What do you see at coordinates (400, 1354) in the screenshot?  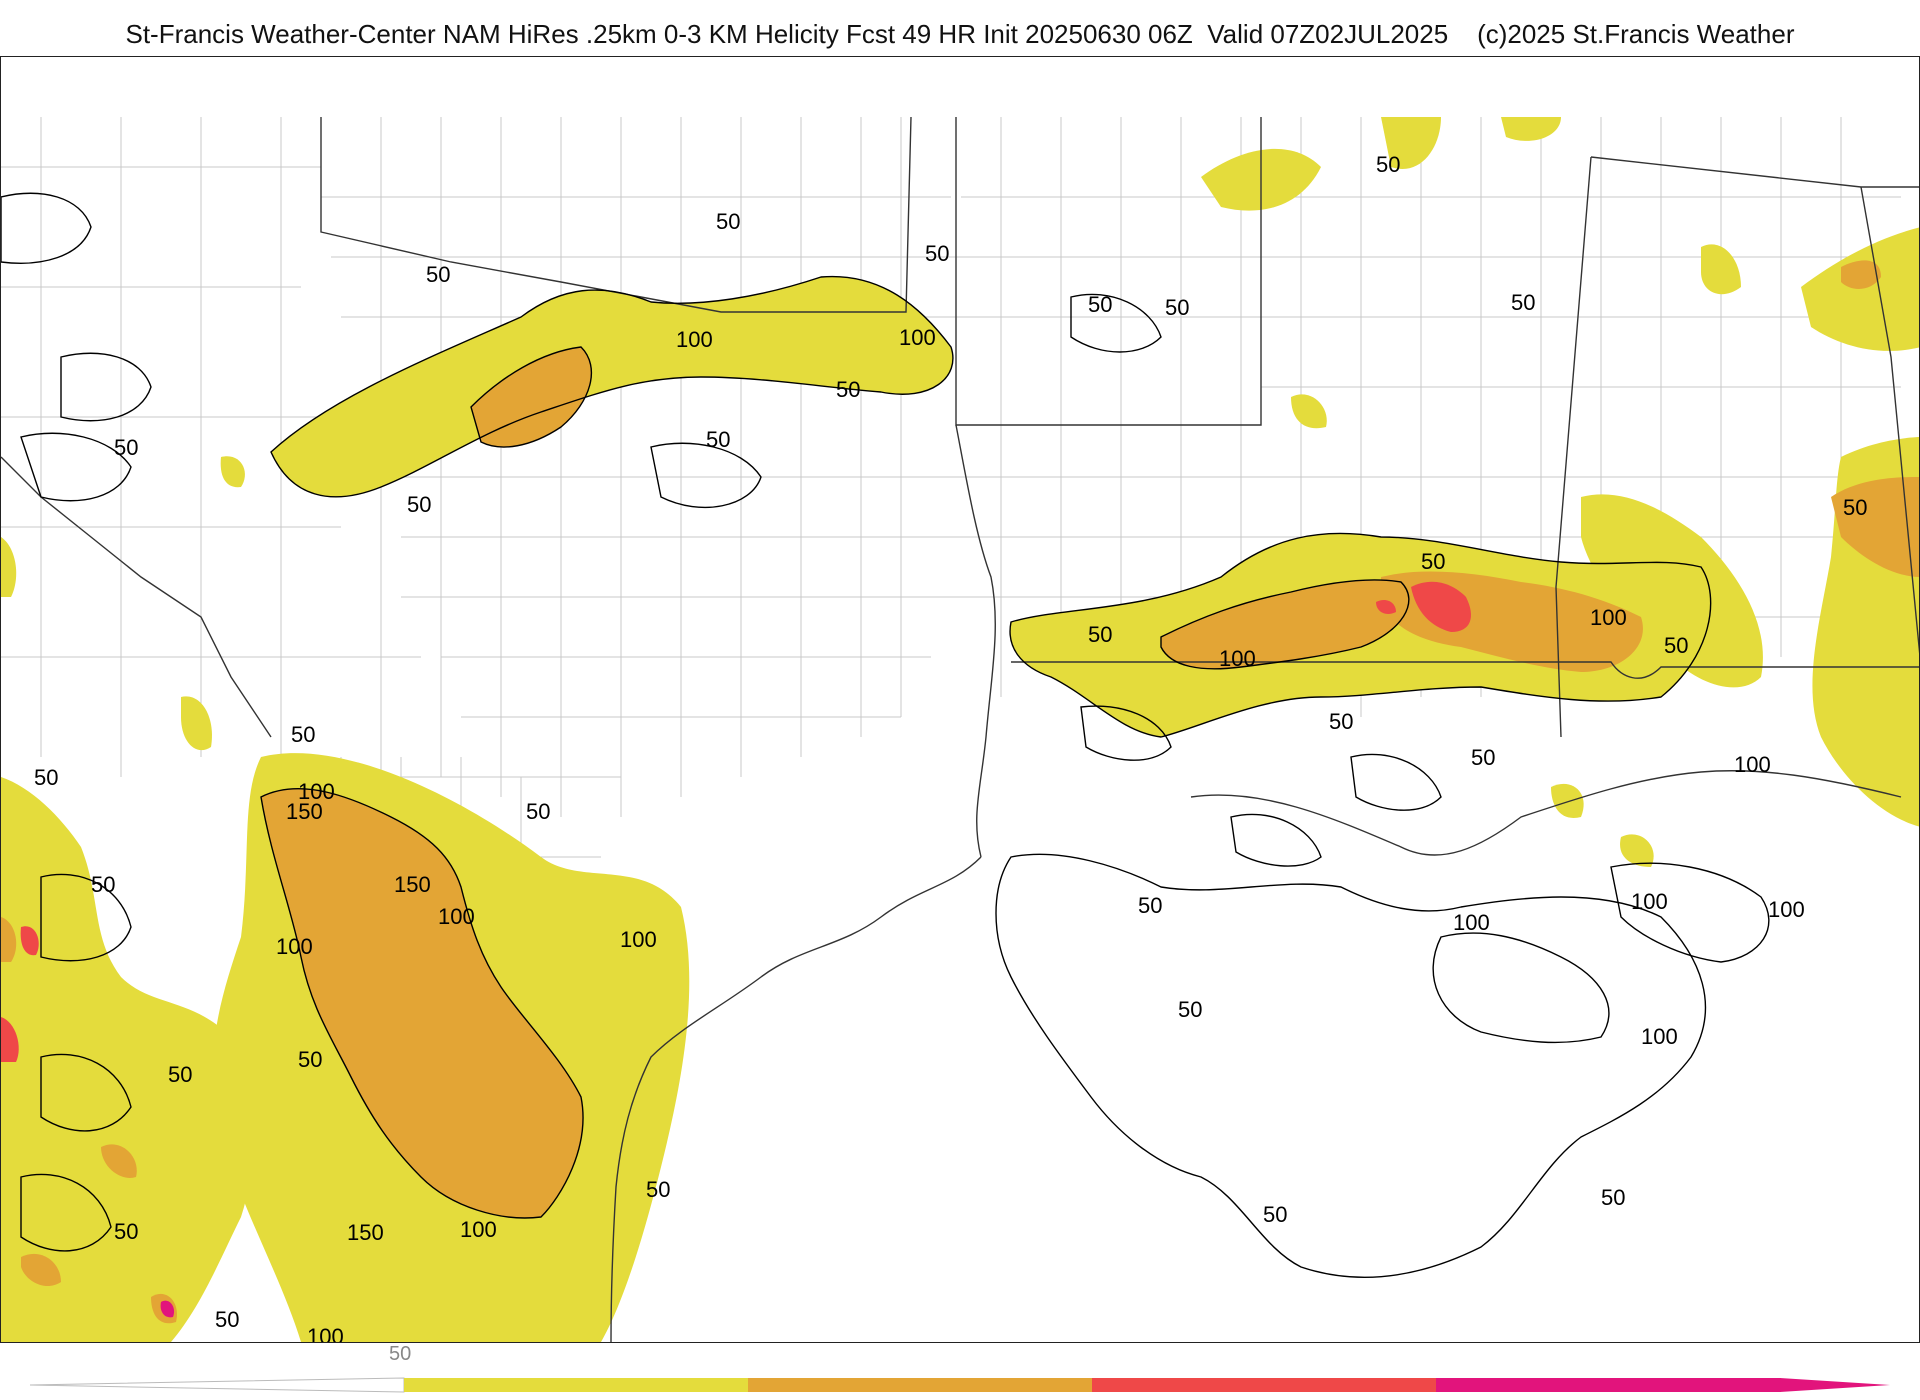 I see `colorbar-tick-label: 50` at bounding box center [400, 1354].